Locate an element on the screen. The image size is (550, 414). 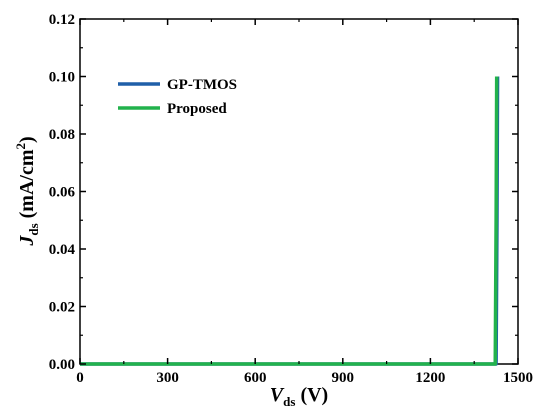
x-axis-title: Vds (V) is located at coordinates (299, 396).